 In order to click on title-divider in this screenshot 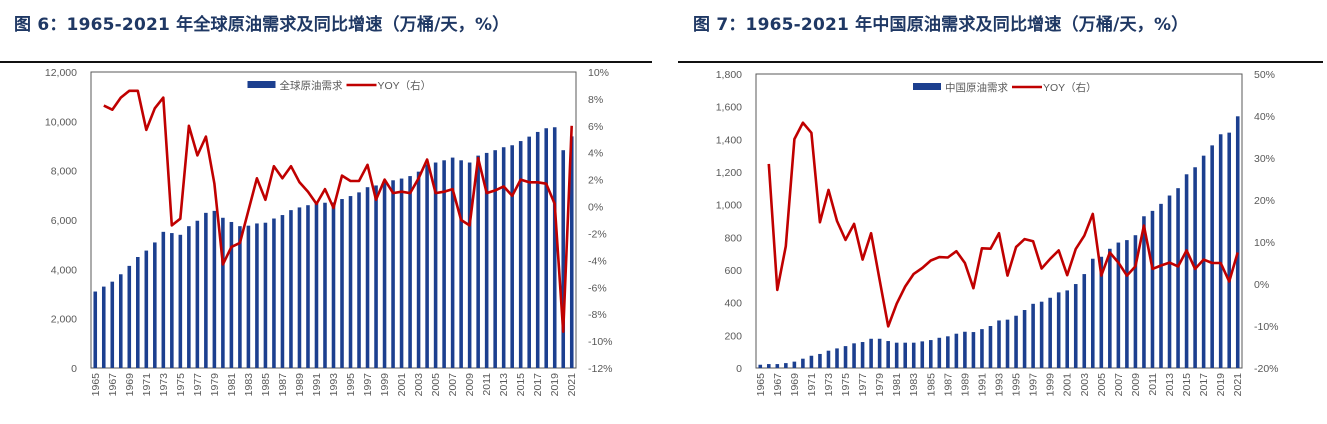, I will do `click(326, 62)`.